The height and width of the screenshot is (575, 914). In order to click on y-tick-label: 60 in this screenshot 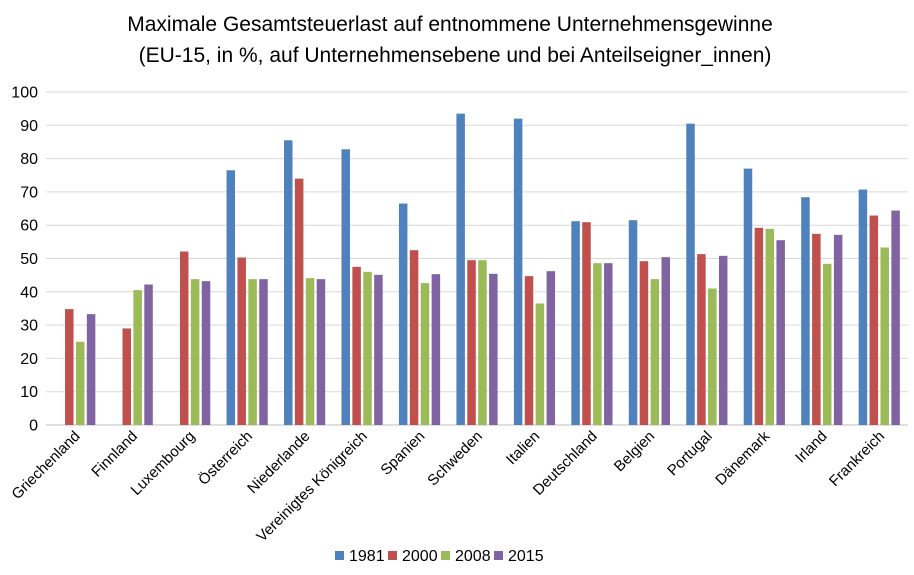, I will do `click(29, 226)`.